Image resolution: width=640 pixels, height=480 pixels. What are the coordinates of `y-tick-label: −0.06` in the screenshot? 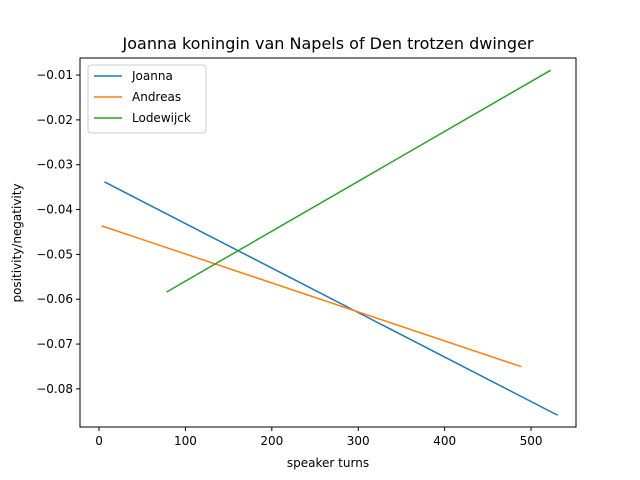 It's located at (54, 299).